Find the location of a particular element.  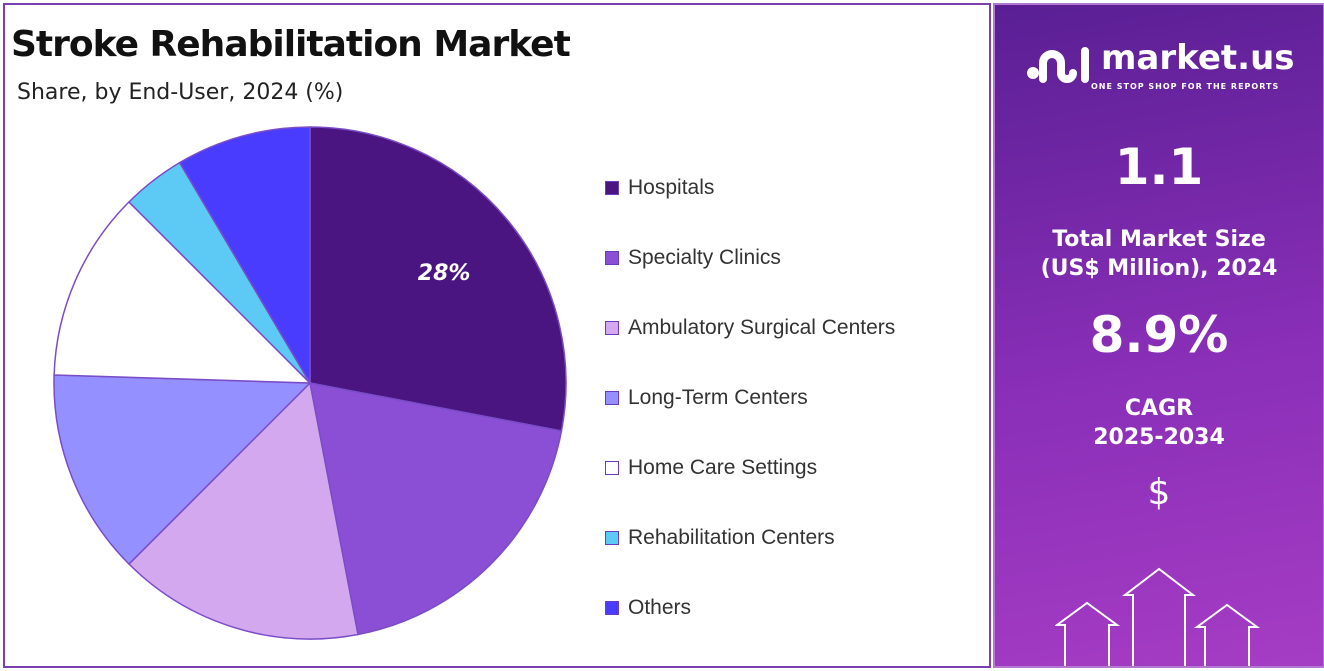

legend-item: Long-Term Centers is located at coordinates (795, 398).